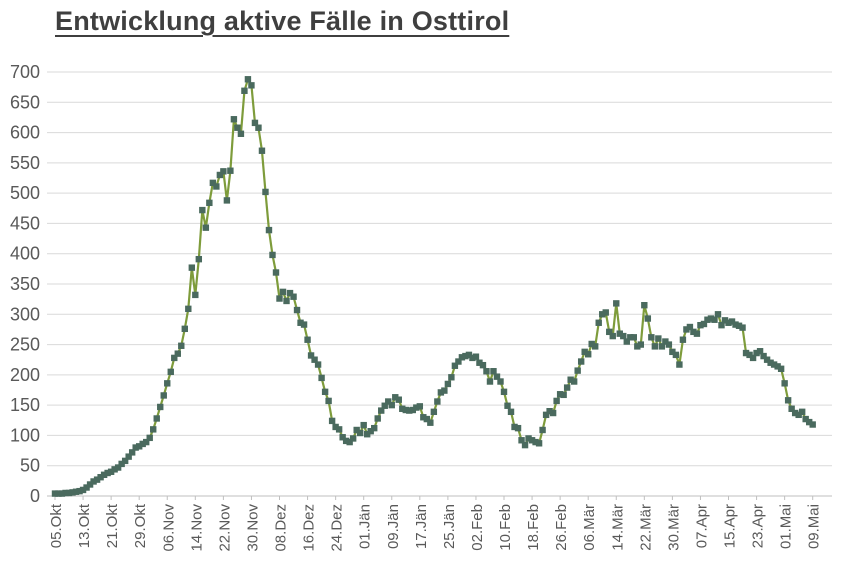 This screenshot has height=582, width=846. Describe the element at coordinates (477, 527) in the screenshot. I see `x-tick-label: 02.Feb` at that location.